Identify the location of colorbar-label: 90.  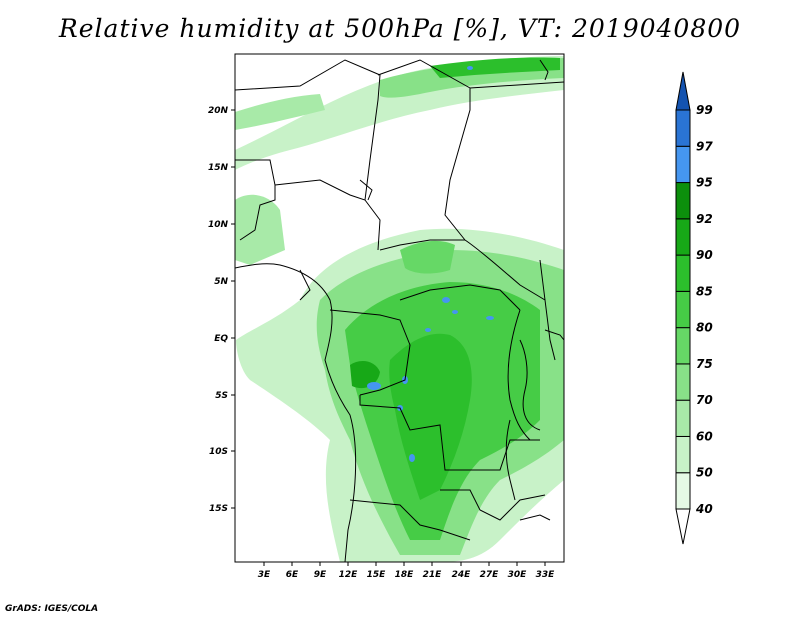
(704, 255).